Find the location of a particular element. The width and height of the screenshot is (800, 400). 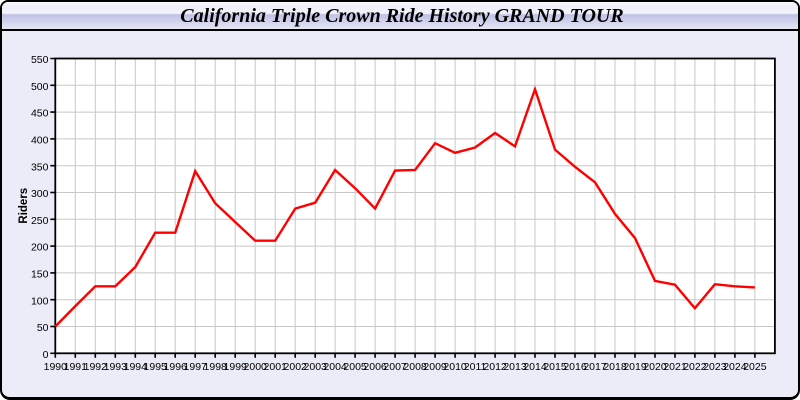

svg-text: 550 is located at coordinates (40, 60).